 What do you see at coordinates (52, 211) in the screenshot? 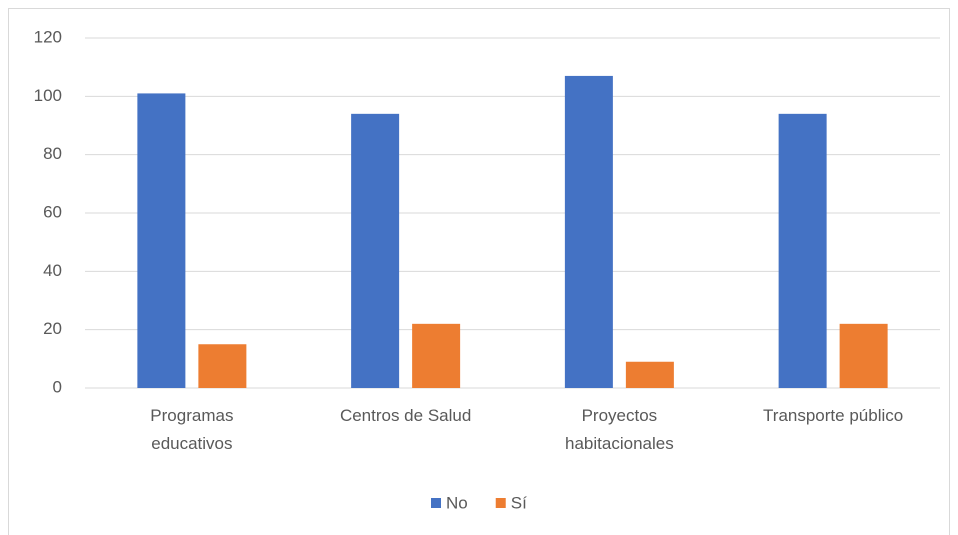
I see `y-tick-label: 60` at bounding box center [52, 211].